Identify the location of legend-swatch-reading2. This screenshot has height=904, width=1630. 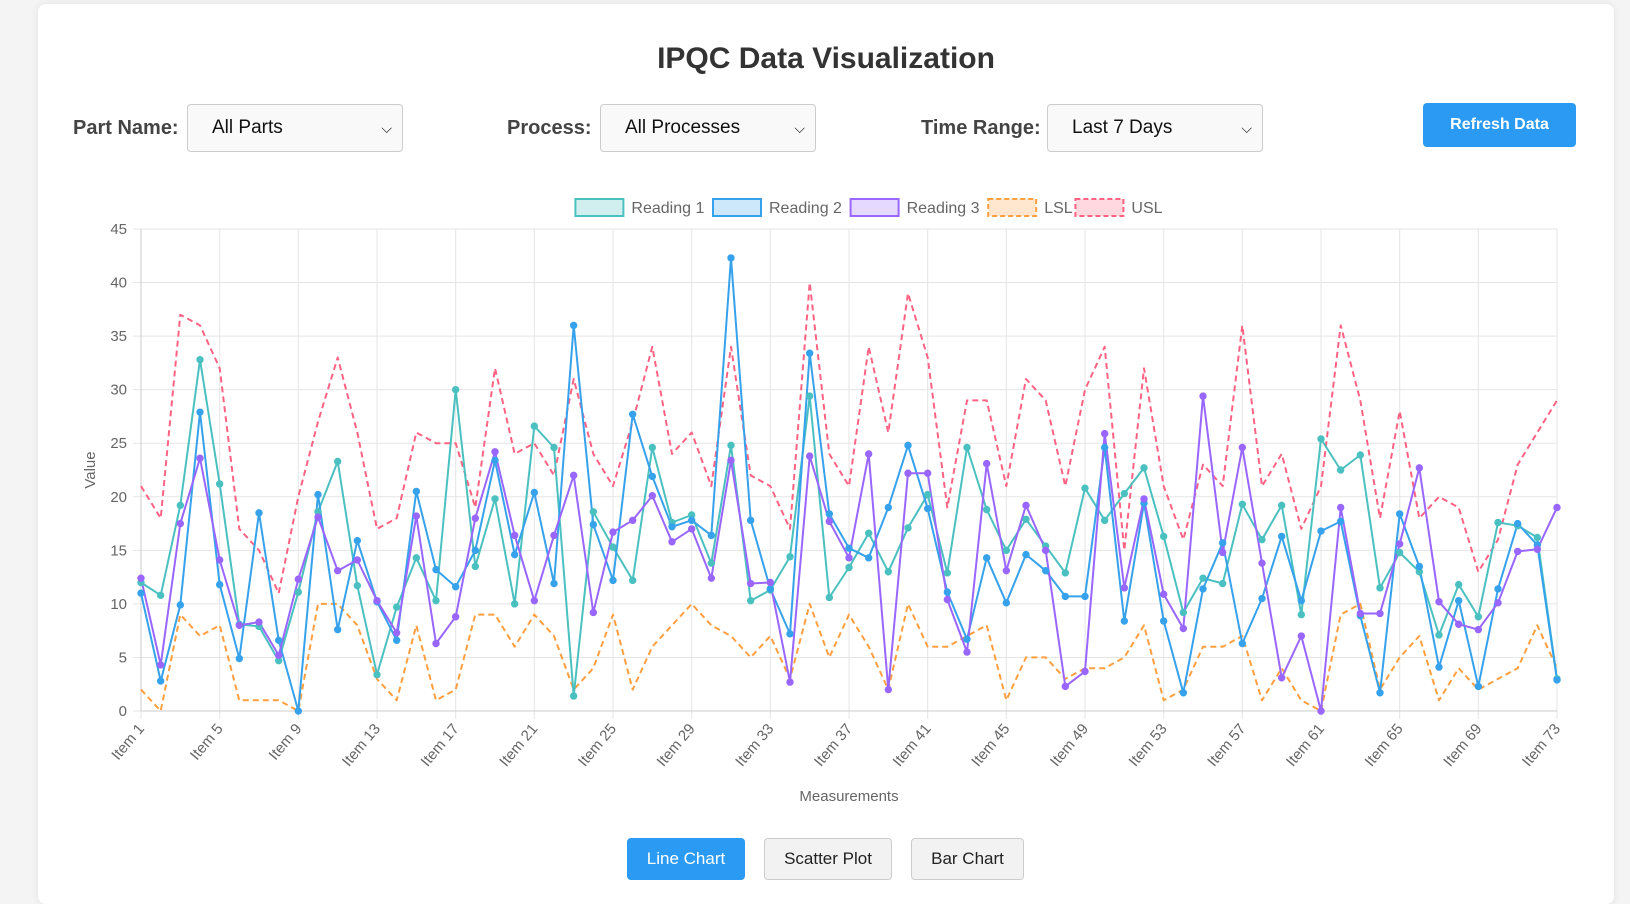
(737, 207).